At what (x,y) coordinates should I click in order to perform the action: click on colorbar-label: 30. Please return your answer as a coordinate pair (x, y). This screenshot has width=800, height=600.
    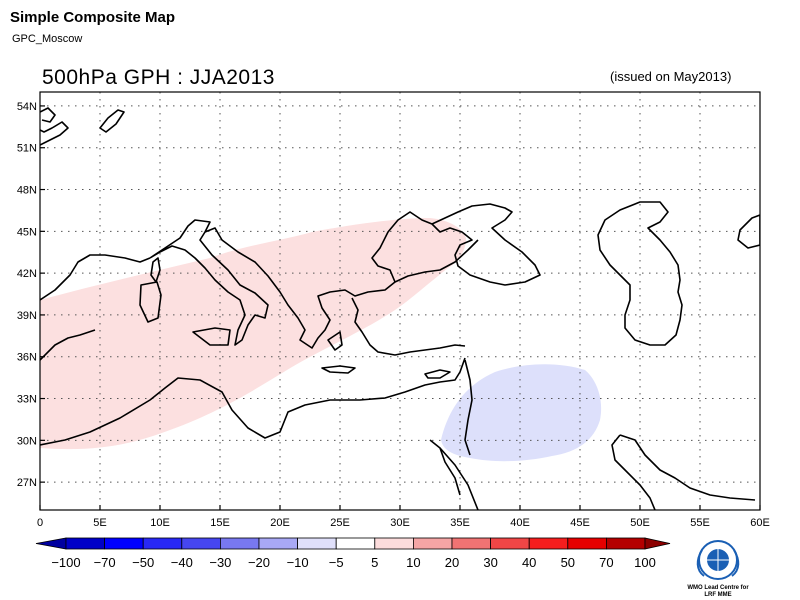
    Looking at the image, I should click on (490, 562).